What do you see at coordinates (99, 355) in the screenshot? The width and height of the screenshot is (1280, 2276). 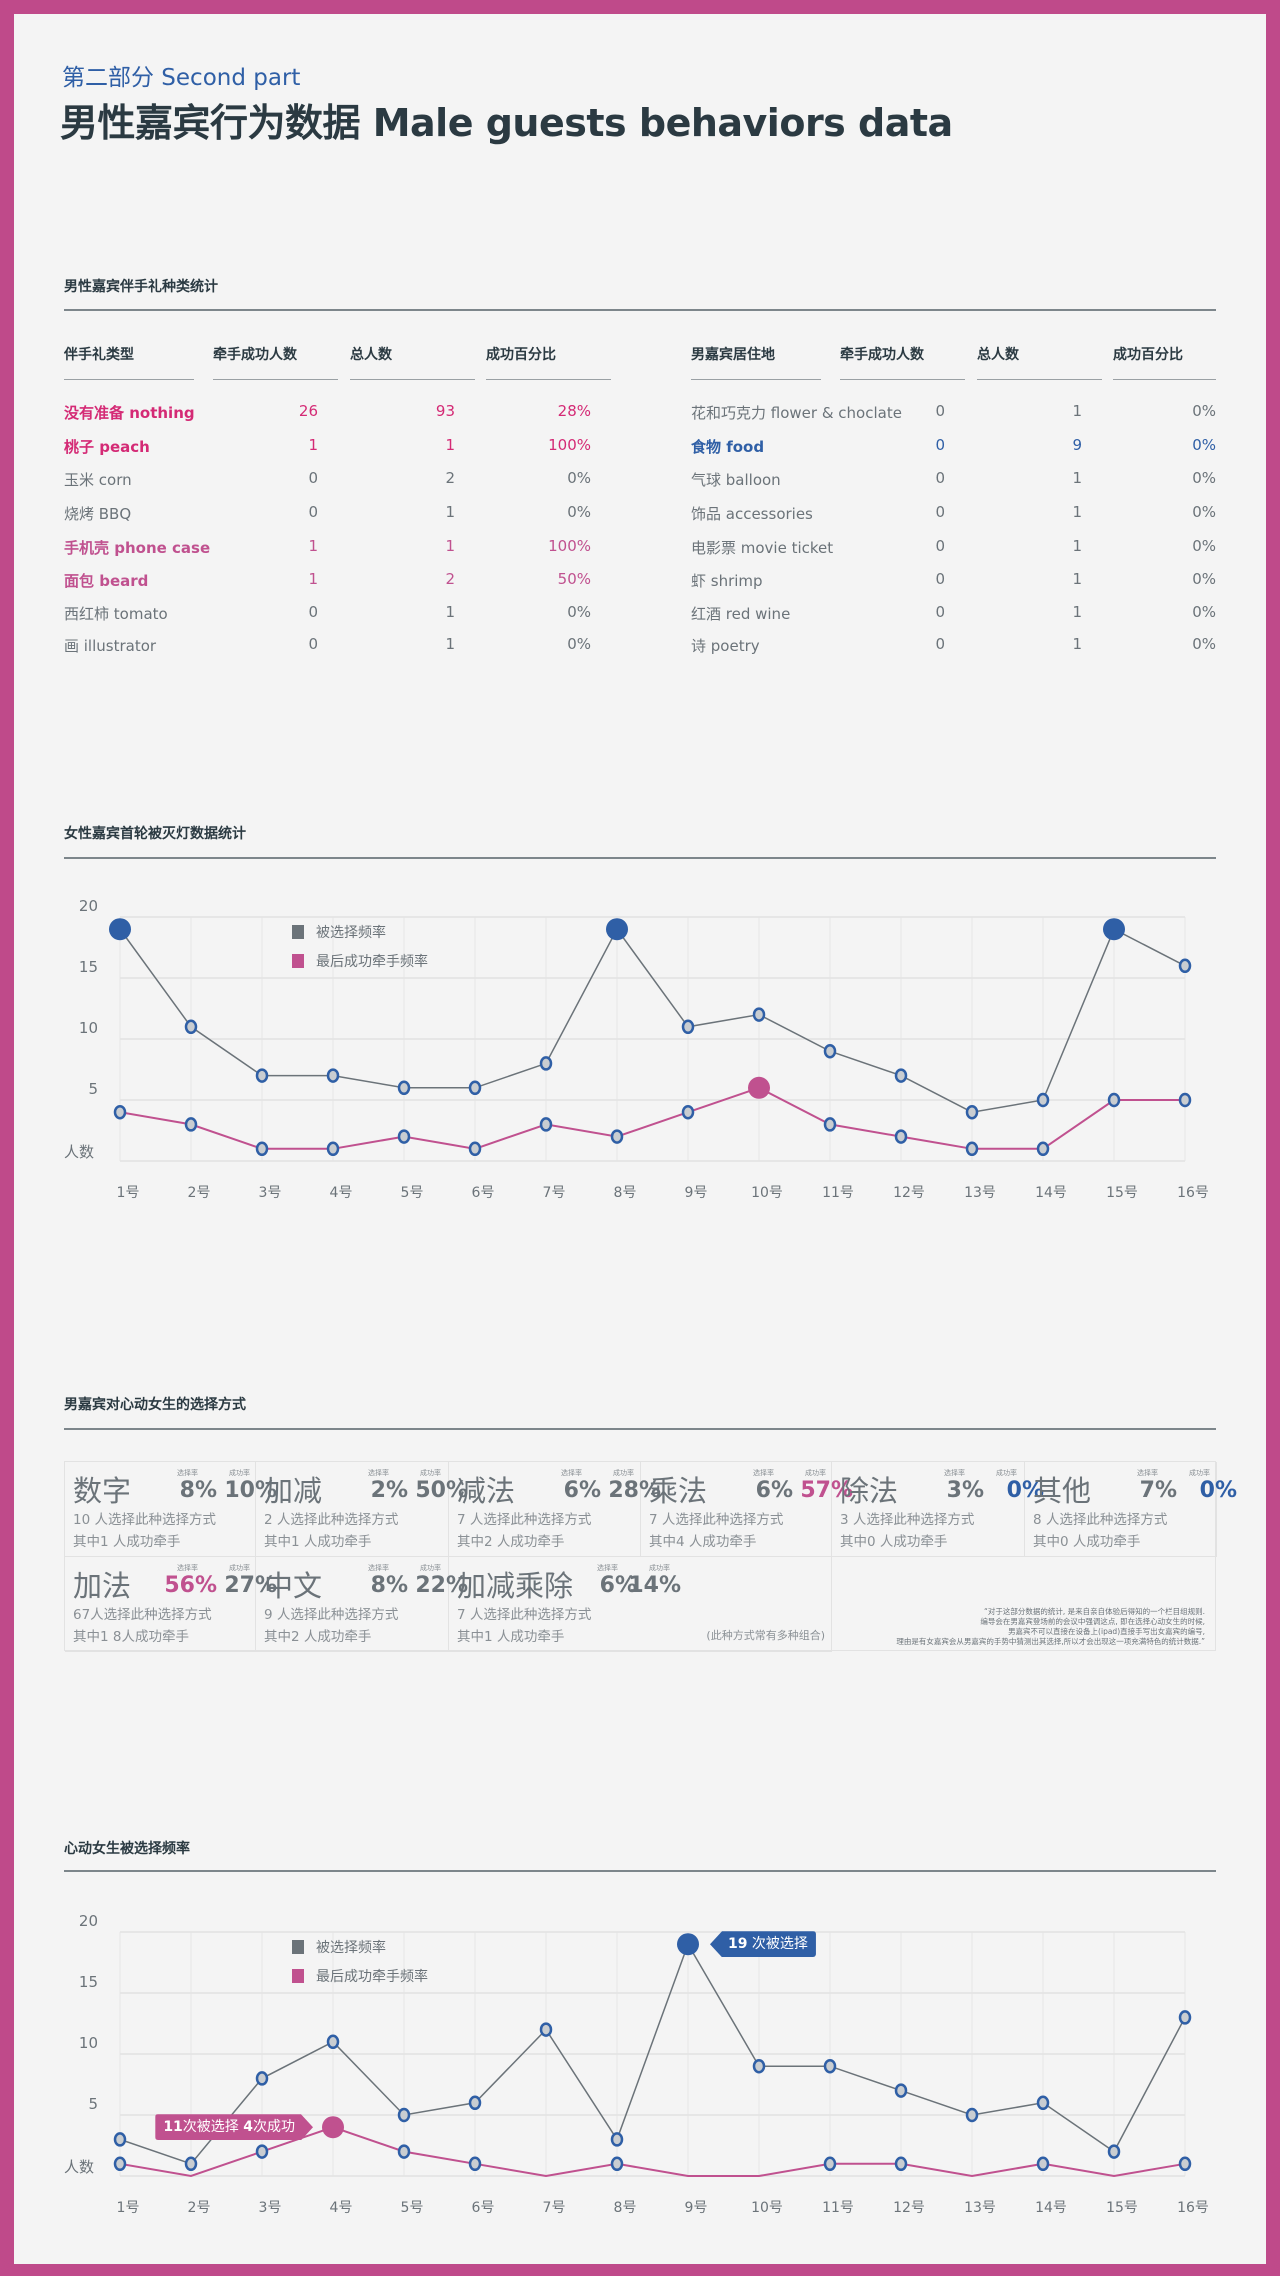 I see `column-header: 伴手礼类型` at bounding box center [99, 355].